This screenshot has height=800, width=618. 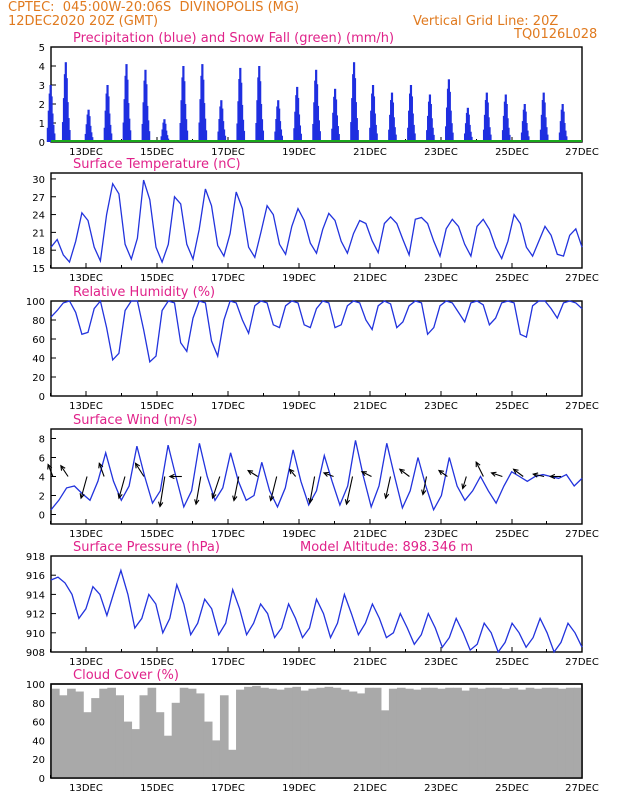 What do you see at coordinates (35, 653) in the screenshot?
I see `y-tick-label: 908` at bounding box center [35, 653].